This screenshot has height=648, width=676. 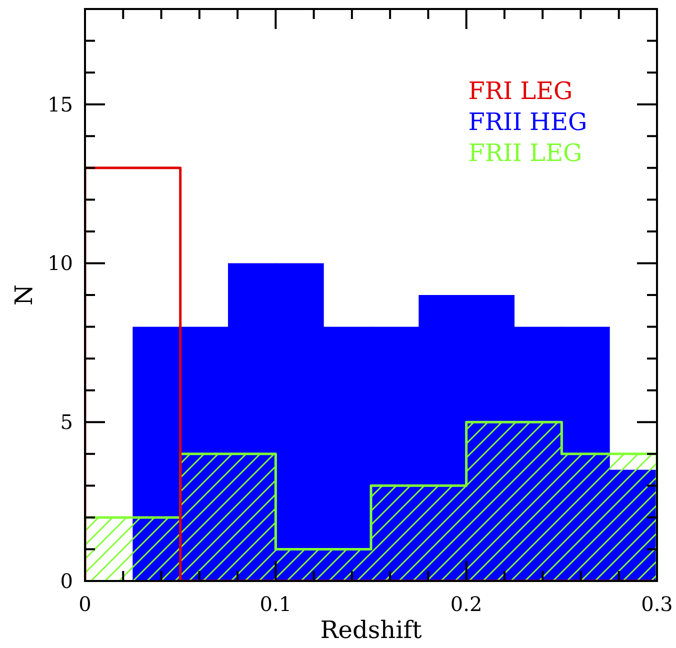 I want to click on x-tick-label: 0.1, so click(x=276, y=604).